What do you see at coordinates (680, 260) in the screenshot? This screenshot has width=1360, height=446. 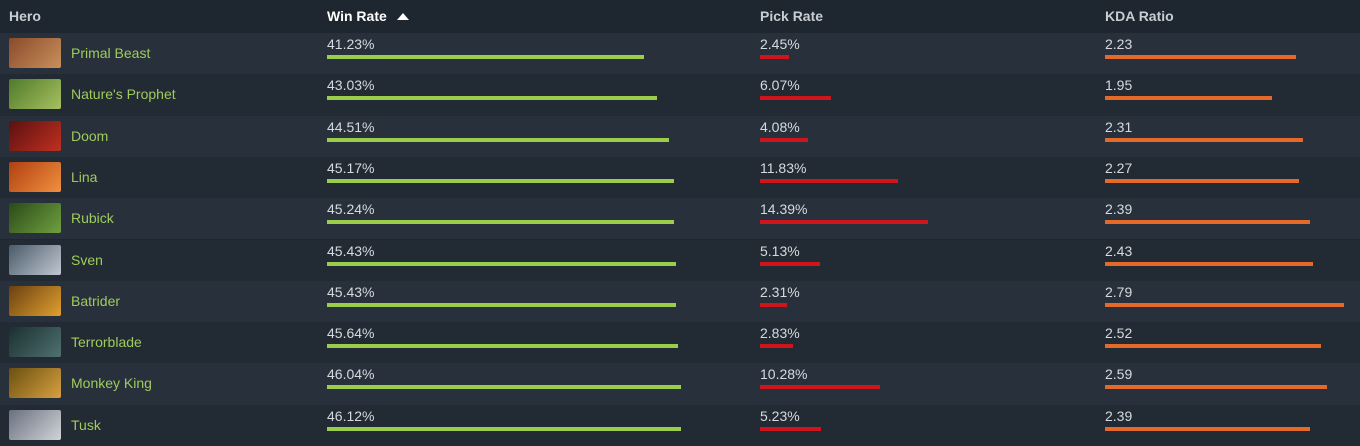 I see `table-row: Sven 45.43% 5.13% 2.43` at bounding box center [680, 260].